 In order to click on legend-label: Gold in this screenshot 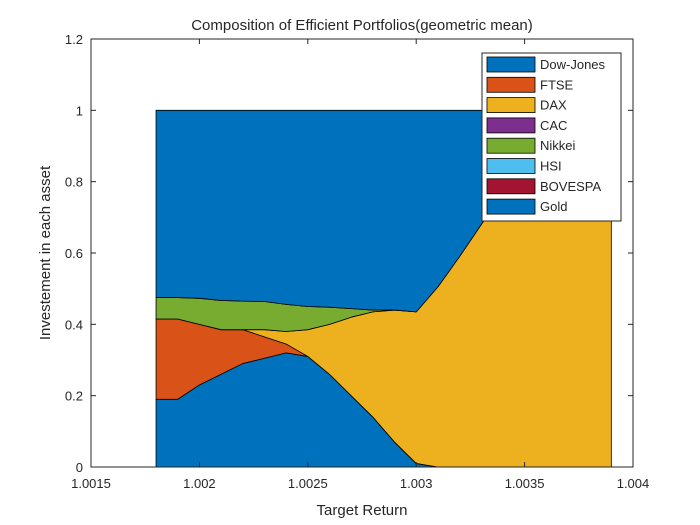, I will do `click(553, 206)`.